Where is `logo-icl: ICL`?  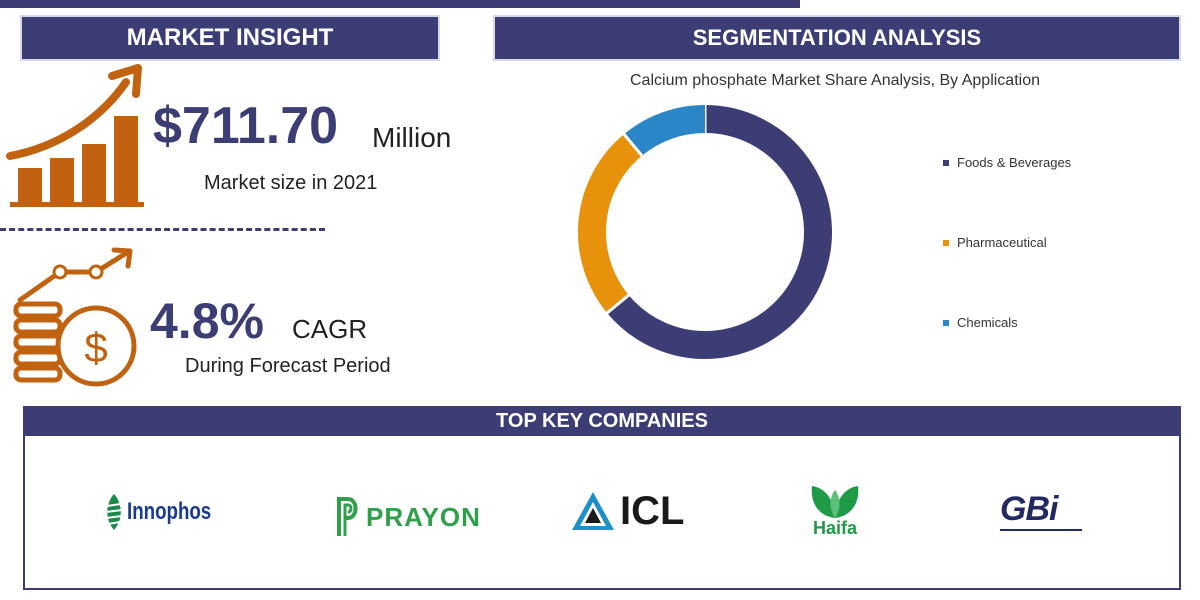
logo-icl: ICL is located at coordinates (627, 511).